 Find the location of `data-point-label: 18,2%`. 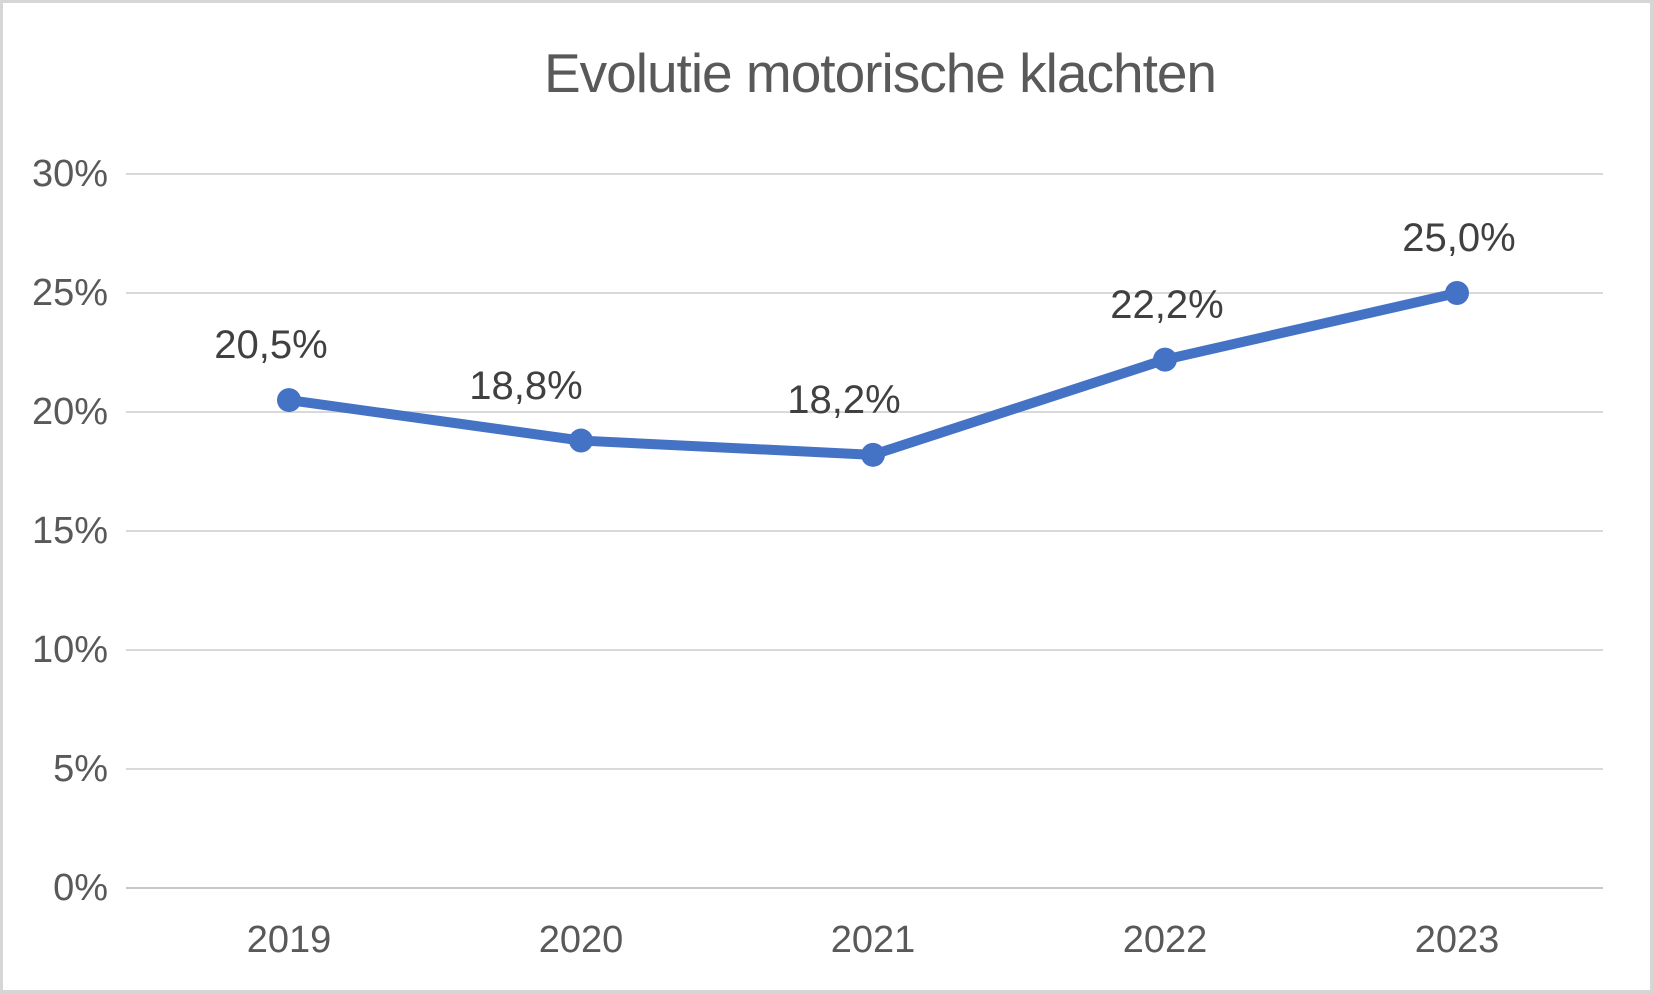

data-point-label: 18,2% is located at coordinates (844, 399).